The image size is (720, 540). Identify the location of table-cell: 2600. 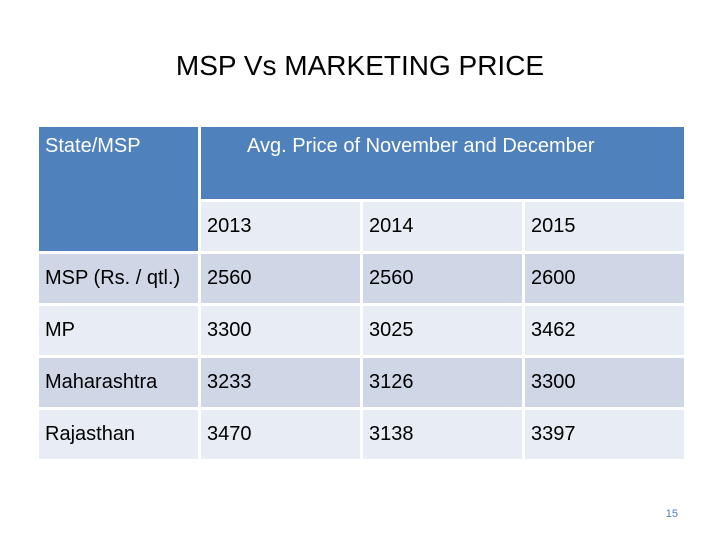
(604, 278).